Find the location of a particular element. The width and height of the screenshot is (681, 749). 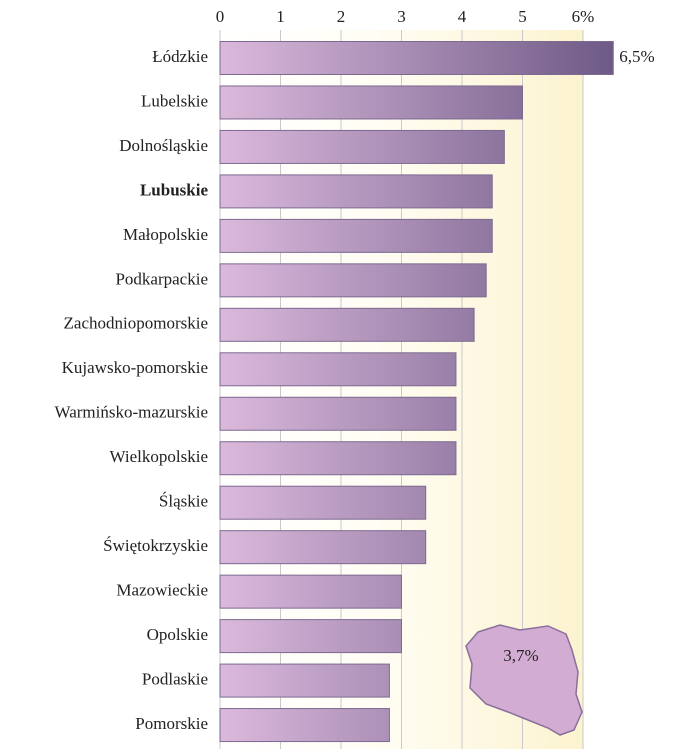

x-tick-label: 4 is located at coordinates (462, 16).